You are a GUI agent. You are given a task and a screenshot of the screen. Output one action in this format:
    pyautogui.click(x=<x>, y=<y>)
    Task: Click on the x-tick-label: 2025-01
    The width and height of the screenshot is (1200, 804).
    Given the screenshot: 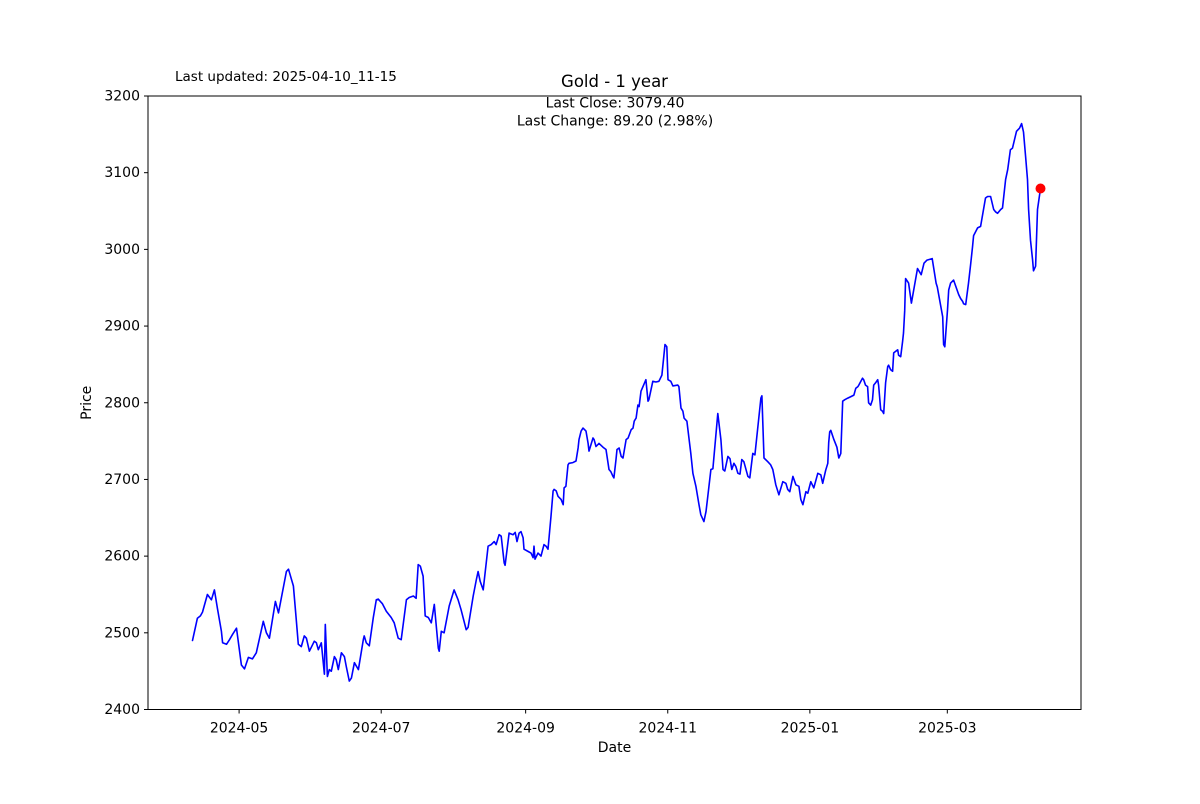 What is the action you would take?
    pyautogui.click(x=810, y=729)
    